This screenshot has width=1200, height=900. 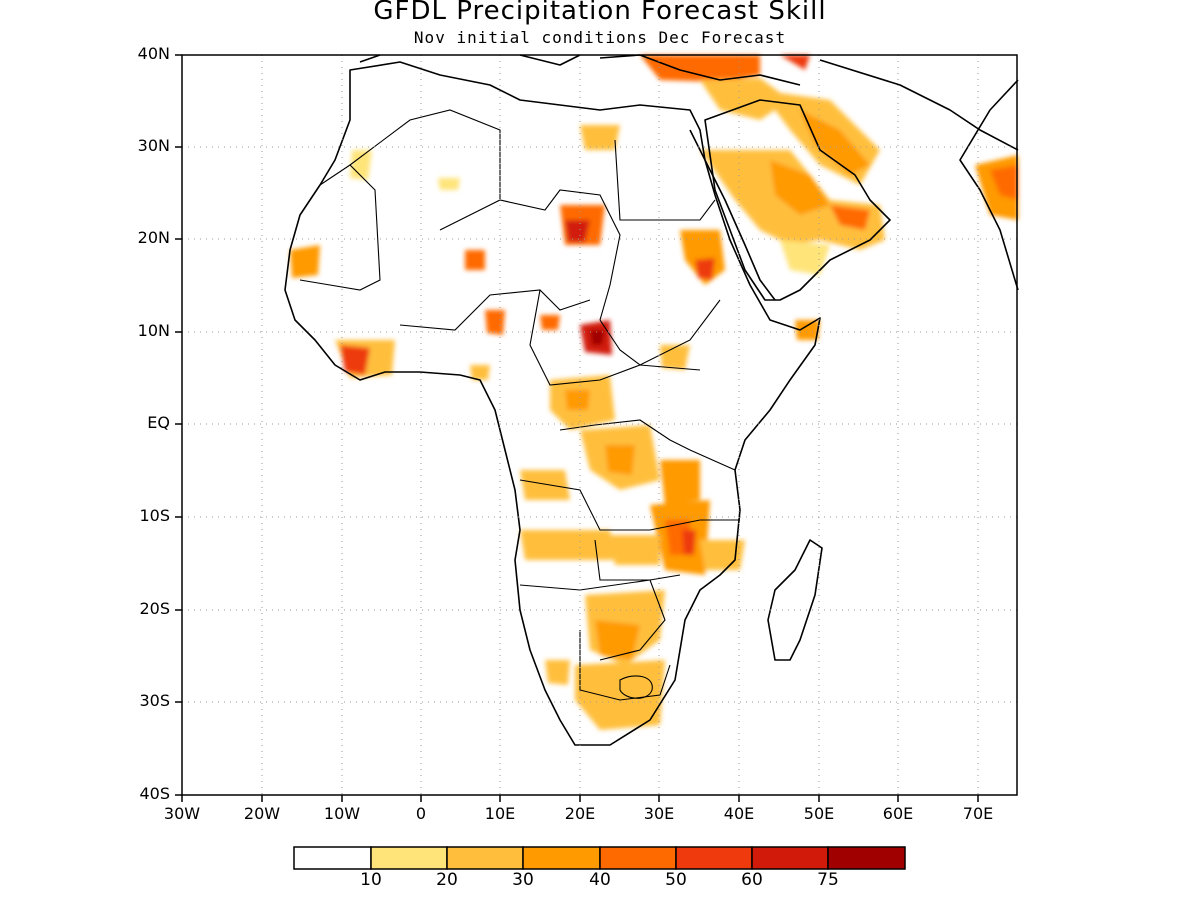 I want to click on lon-label-50e: 50E, so click(x=819, y=813).